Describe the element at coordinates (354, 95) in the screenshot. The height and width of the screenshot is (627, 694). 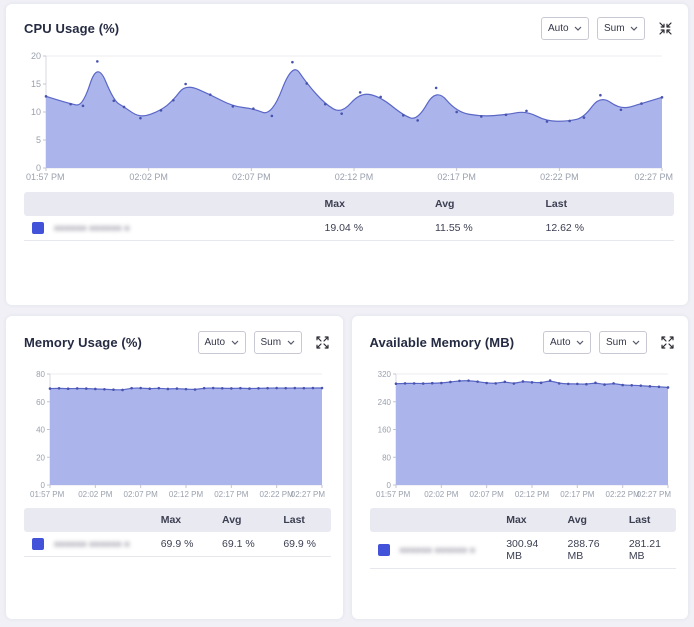
I see `series-line` at that location.